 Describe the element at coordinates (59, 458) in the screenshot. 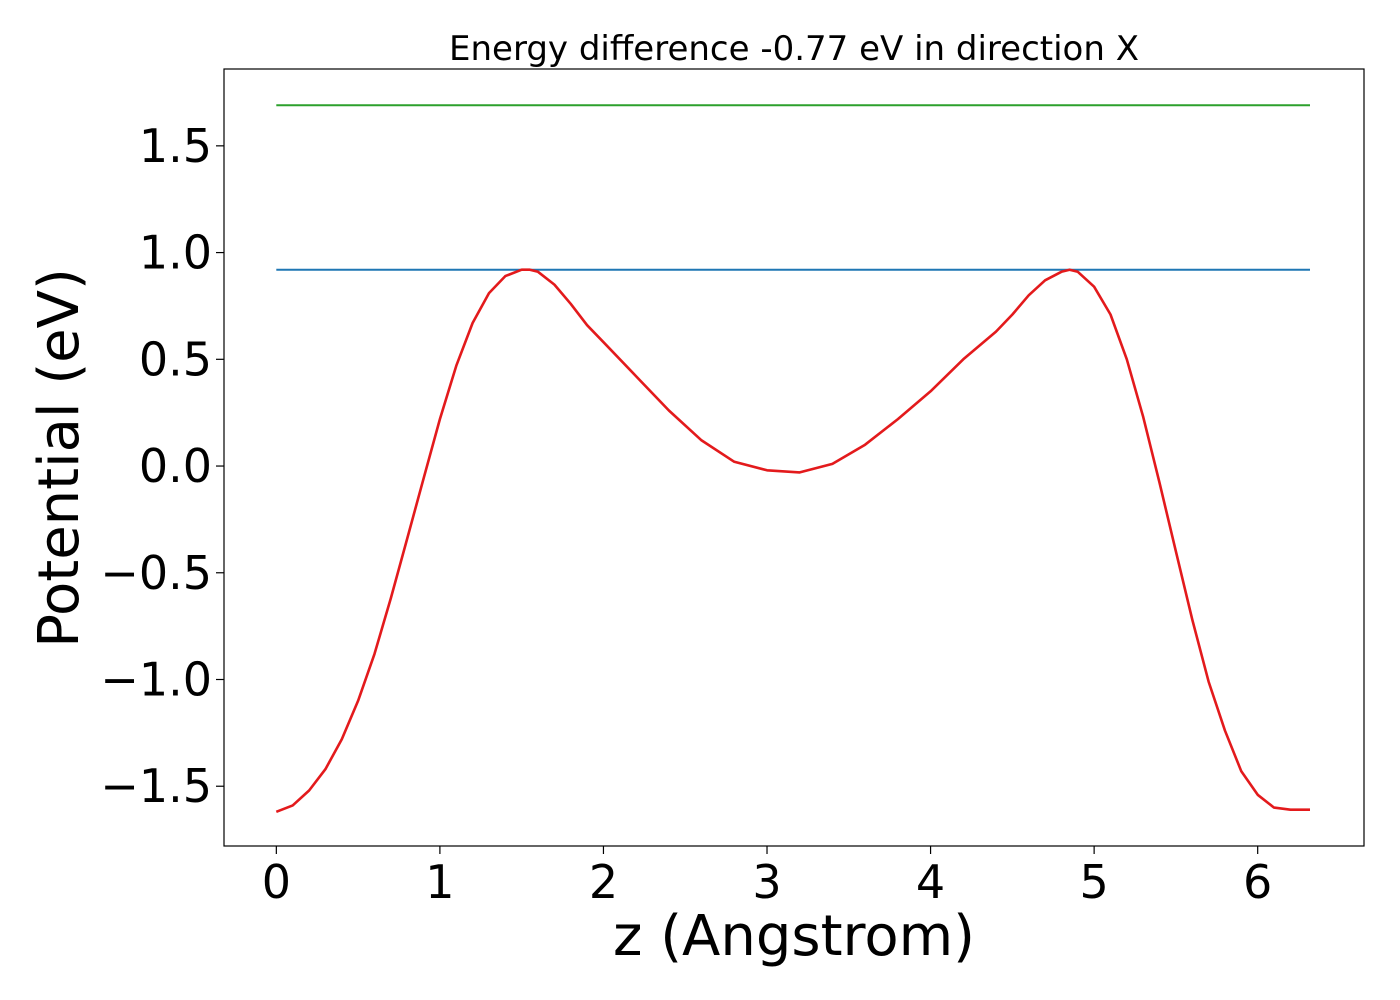

I see `y-axis-label: Potential (eV)` at that location.